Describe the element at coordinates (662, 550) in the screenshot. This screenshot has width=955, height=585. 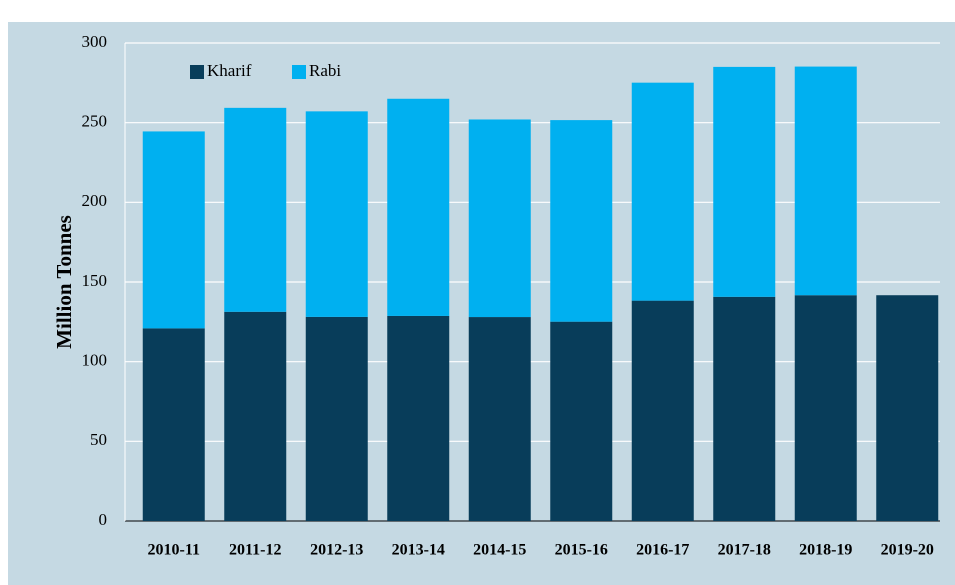
I see `x-tick-label: 2016-17` at that location.